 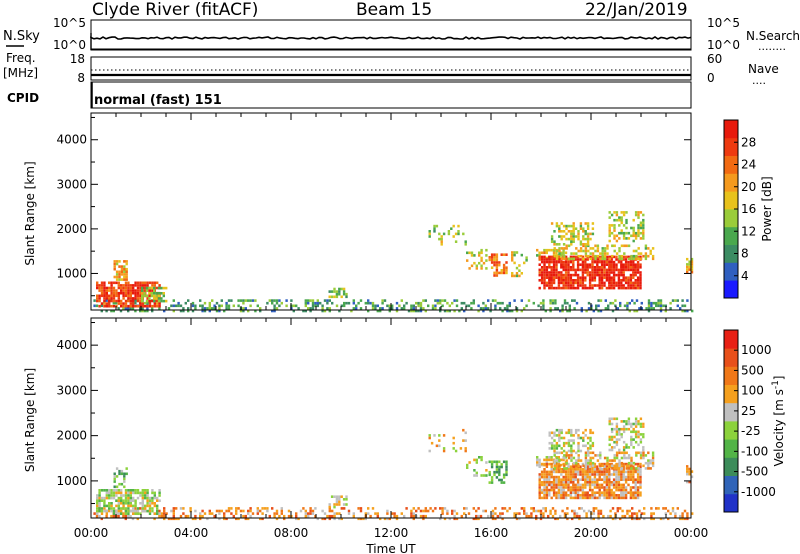 What do you see at coordinates (731, 253) in the screenshot?
I see `colorbar-swatch` at bounding box center [731, 253].